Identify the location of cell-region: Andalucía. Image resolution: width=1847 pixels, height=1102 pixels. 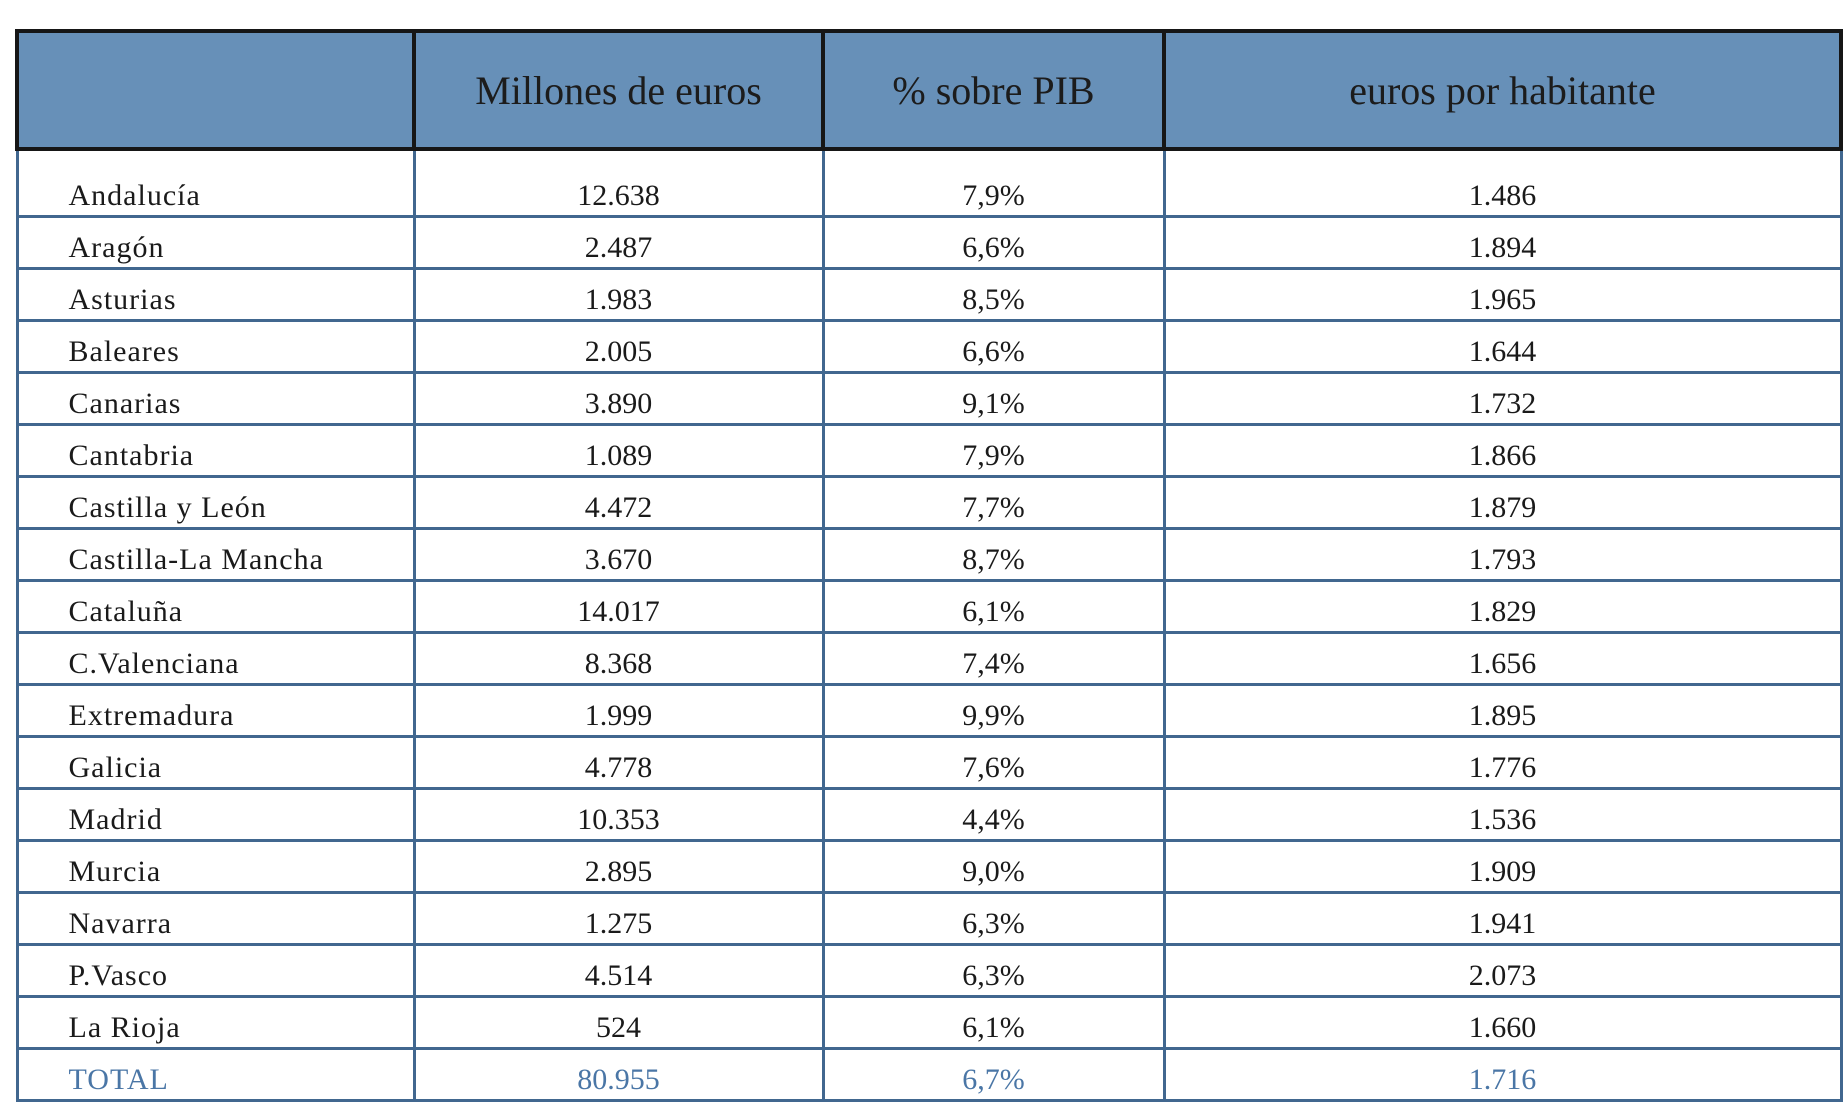
(215, 182).